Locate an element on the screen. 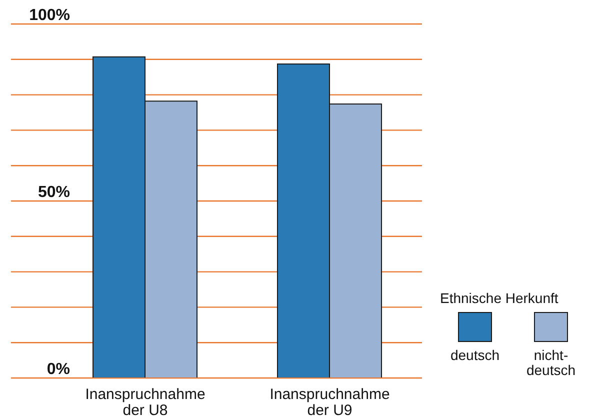  y-tick-label: 0% is located at coordinates (58, 369).